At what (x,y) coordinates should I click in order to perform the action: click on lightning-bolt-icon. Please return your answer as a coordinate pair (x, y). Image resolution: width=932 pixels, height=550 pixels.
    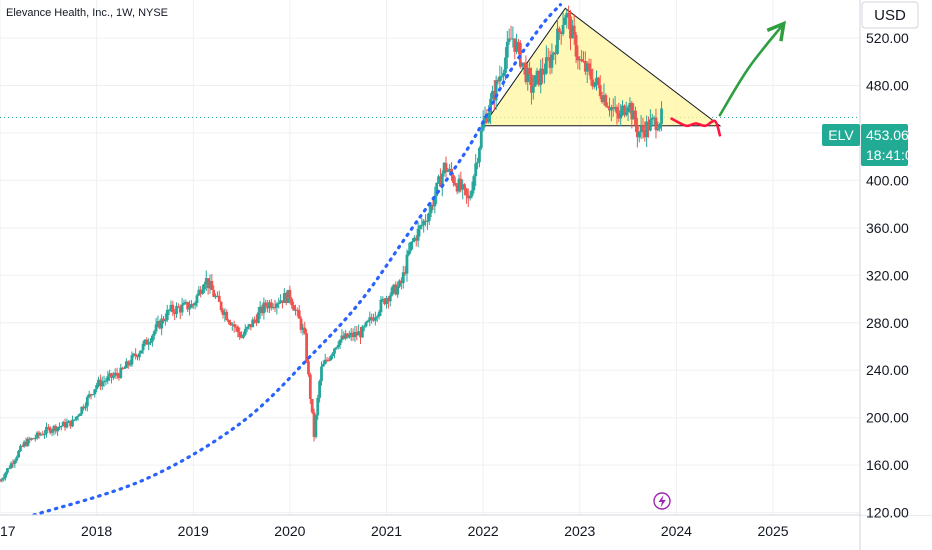
    Looking at the image, I should click on (662, 501).